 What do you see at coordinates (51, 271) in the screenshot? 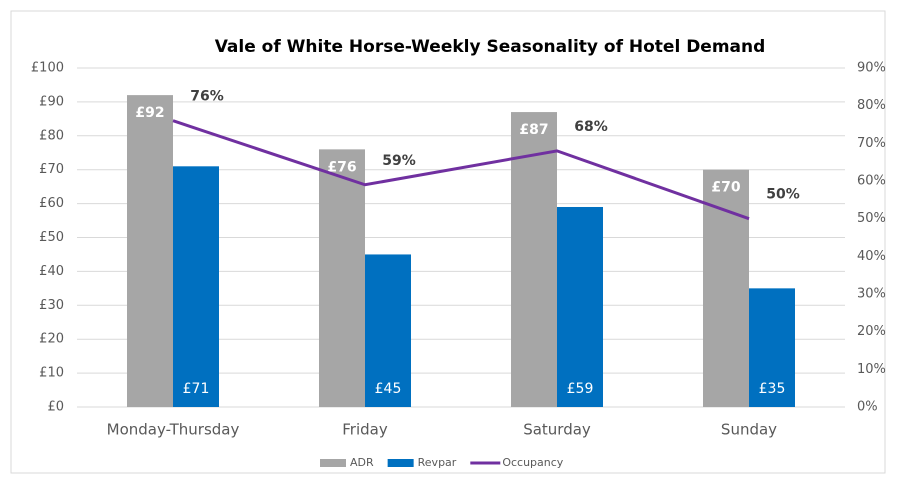
I see `y-tick-label: £40` at bounding box center [51, 271].